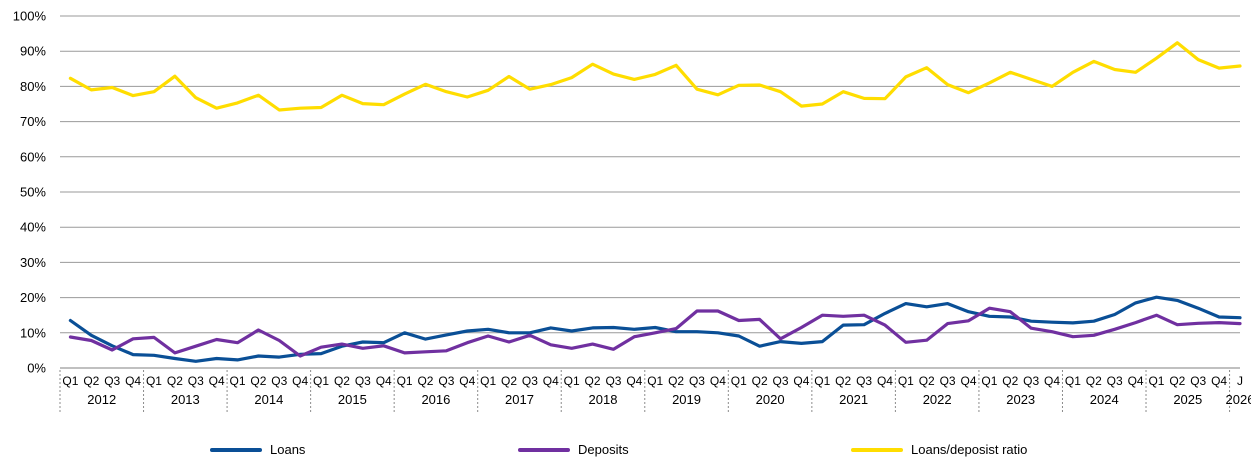 This screenshot has width=1251, height=466. What do you see at coordinates (1238, 399) in the screenshot?
I see `year-label: 2026` at bounding box center [1238, 399].